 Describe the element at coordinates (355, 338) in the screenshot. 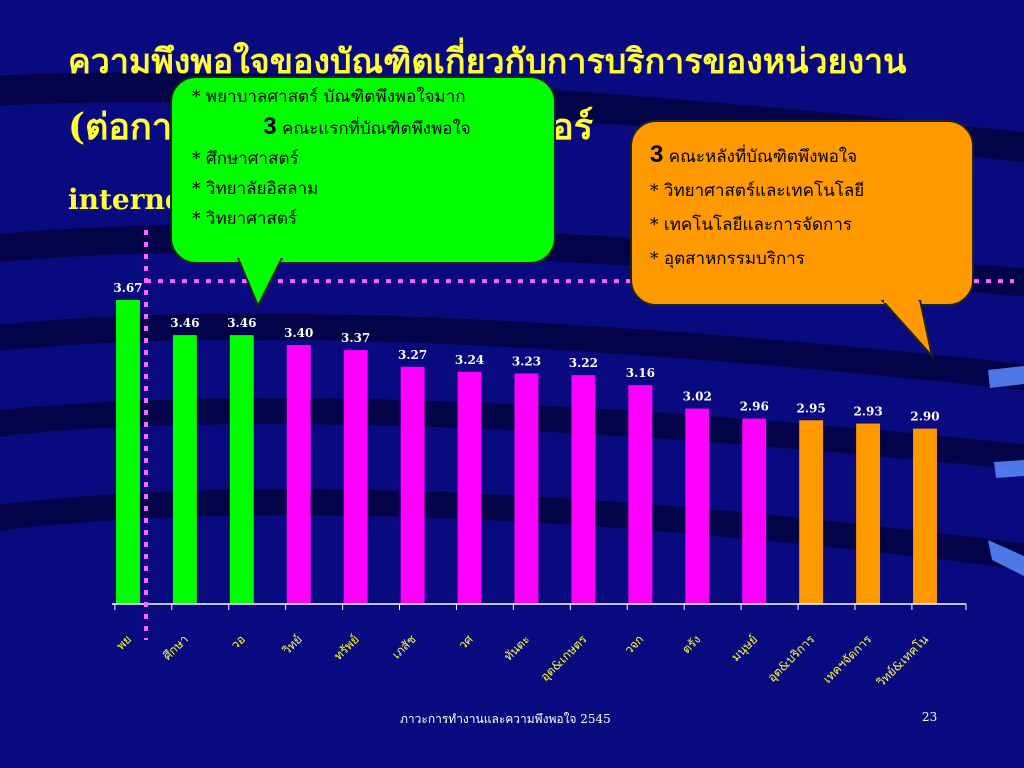

I see `bar-value-label: 3.37` at that location.